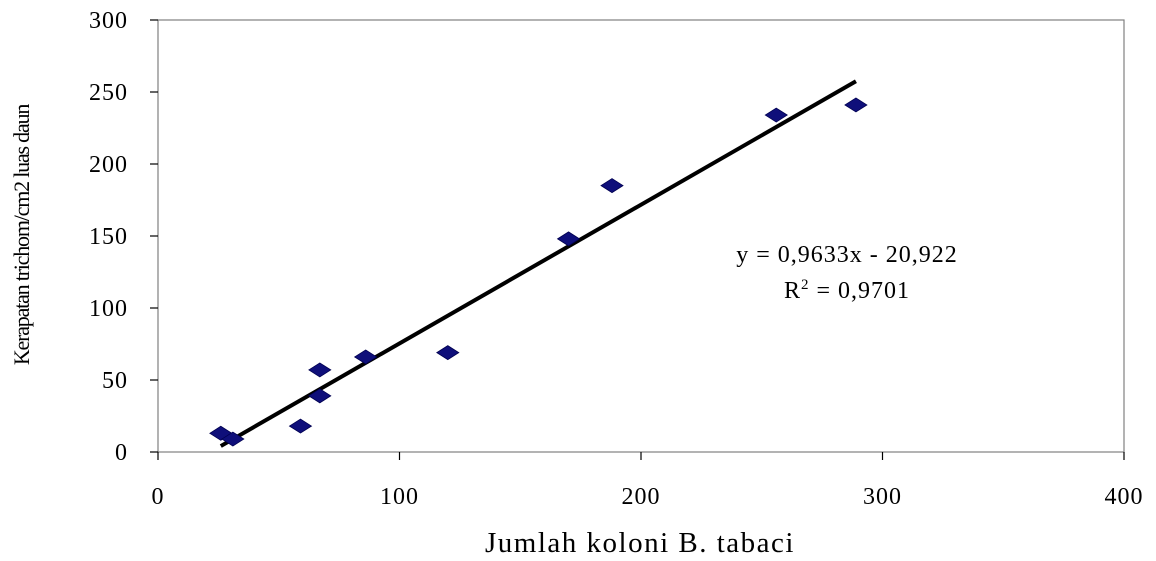 This screenshot has height=561, width=1156. What do you see at coordinates (115, 381) in the screenshot?
I see `y-tick-label: 50` at bounding box center [115, 381].